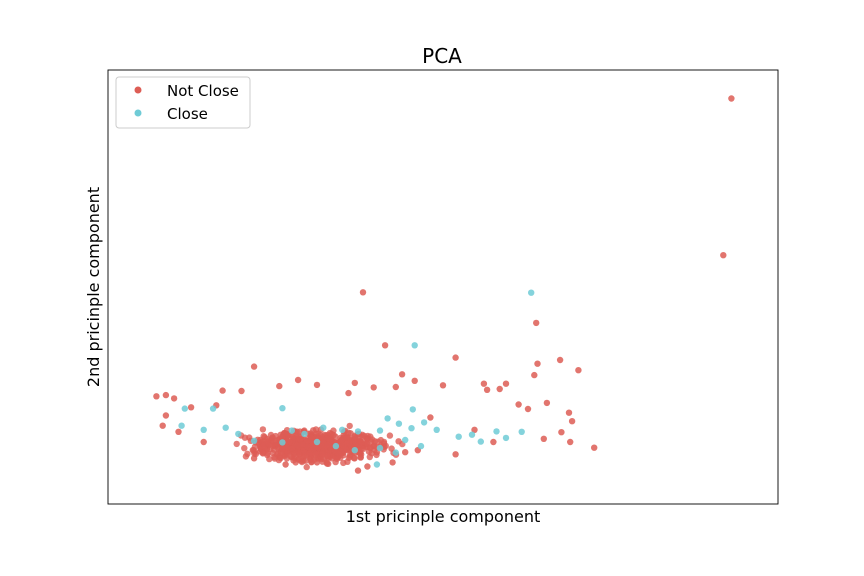 This screenshot has height=576, width=864. I want to click on chart-title: PCA, so click(442, 56).